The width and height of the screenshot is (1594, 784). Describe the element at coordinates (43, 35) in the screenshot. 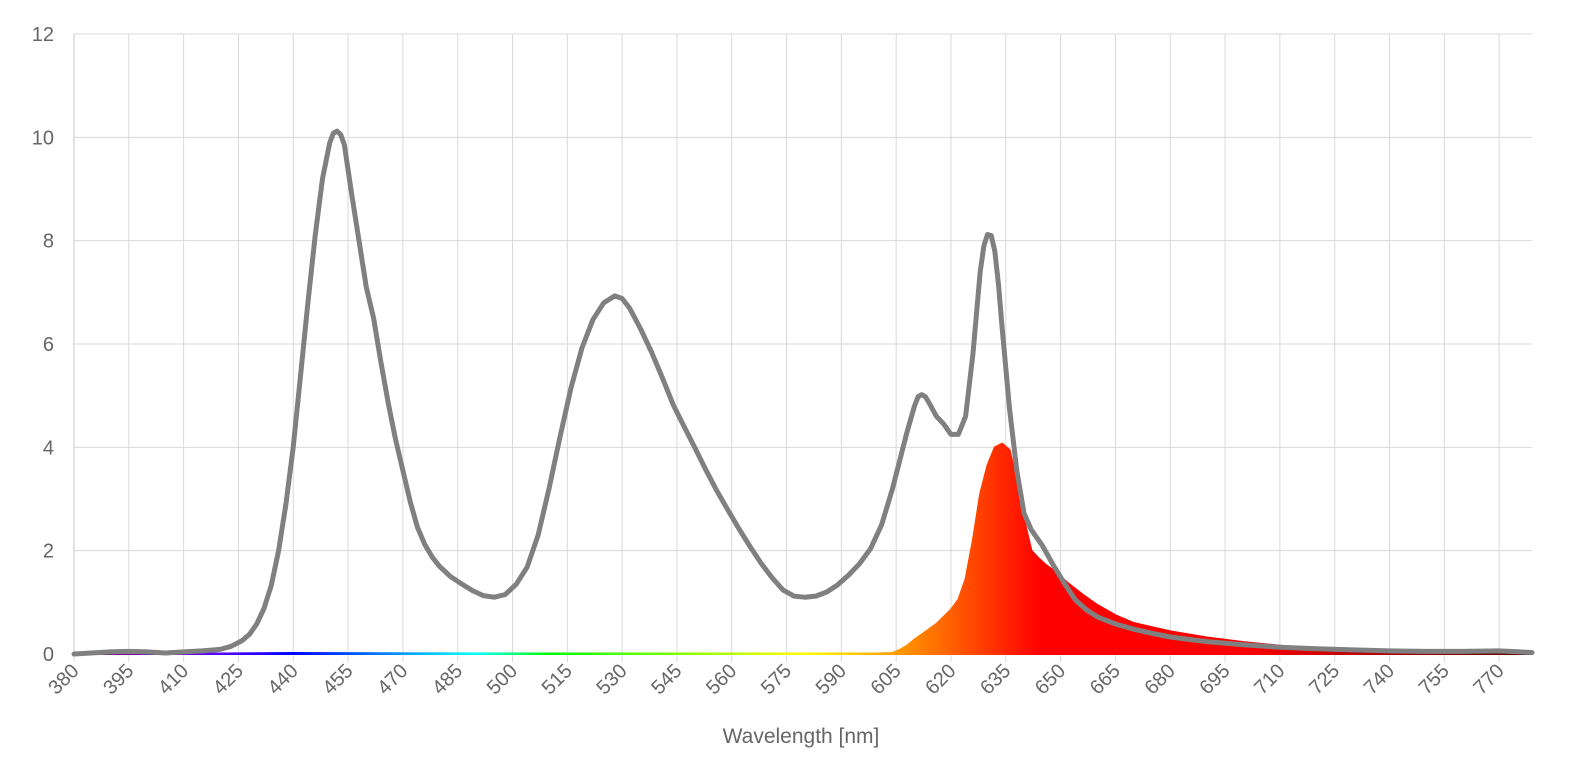

I see `y-tick-label: 12` at that location.